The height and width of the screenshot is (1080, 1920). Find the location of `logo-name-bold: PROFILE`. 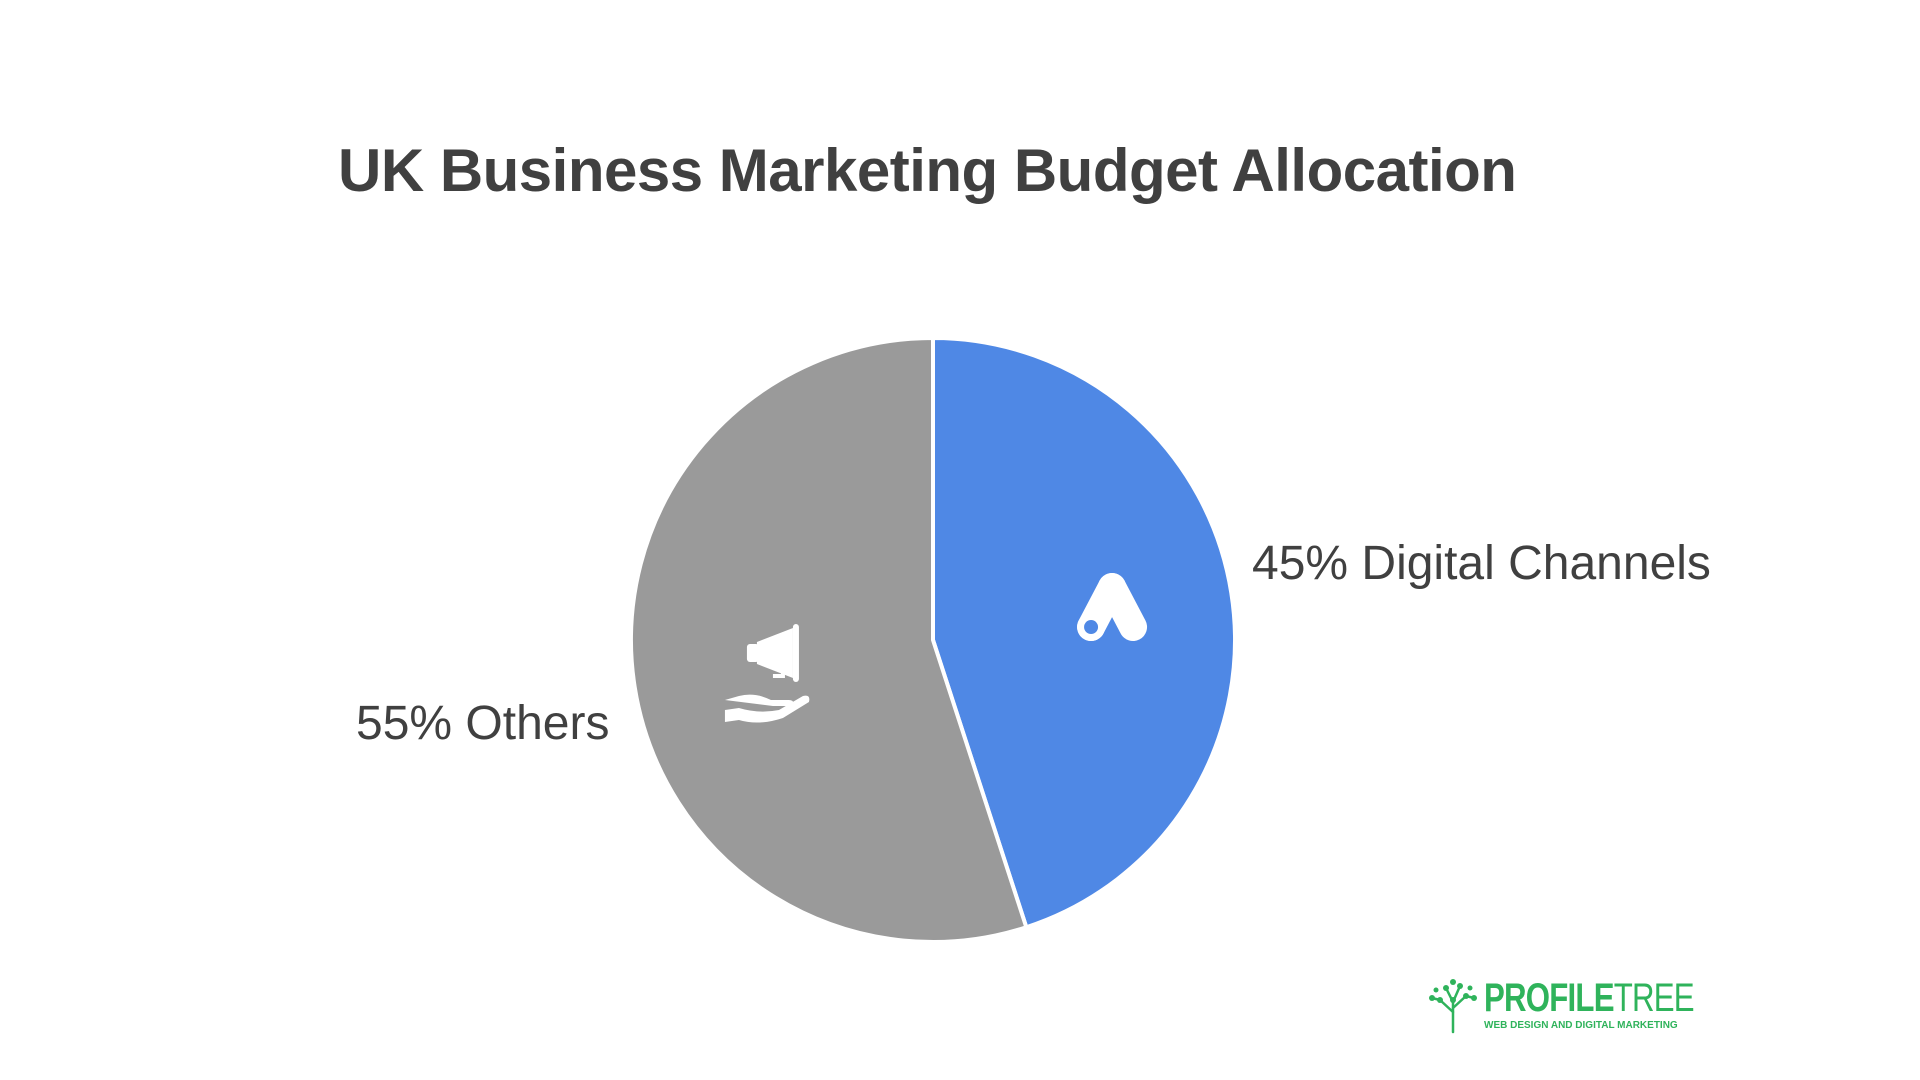

logo-name-bold: PROFILE is located at coordinates (1549, 998).